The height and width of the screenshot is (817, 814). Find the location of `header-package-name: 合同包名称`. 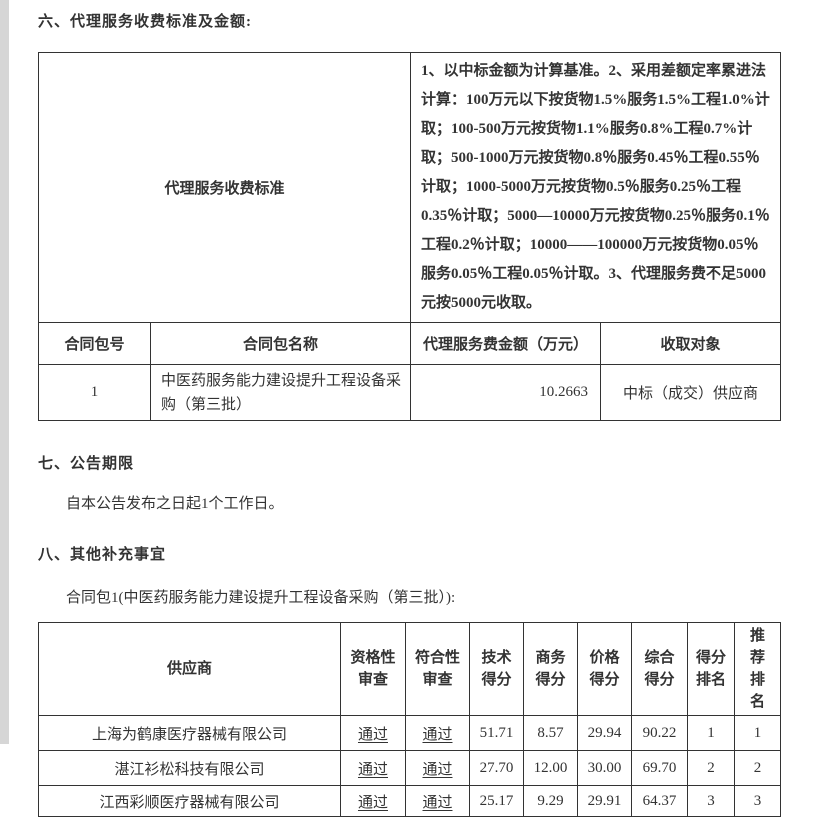

header-package-name: 合同包名称 is located at coordinates (280, 343).